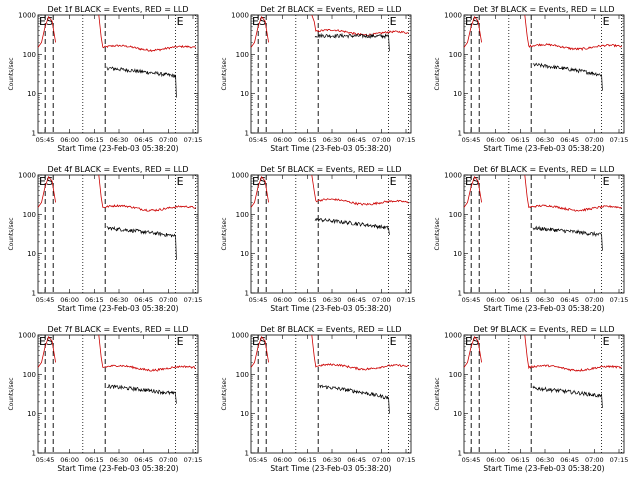  What do you see at coordinates (330, 169) in the screenshot?
I see `panel-title: Det 5f BLACK = Events, RED = LLD` at bounding box center [330, 169].